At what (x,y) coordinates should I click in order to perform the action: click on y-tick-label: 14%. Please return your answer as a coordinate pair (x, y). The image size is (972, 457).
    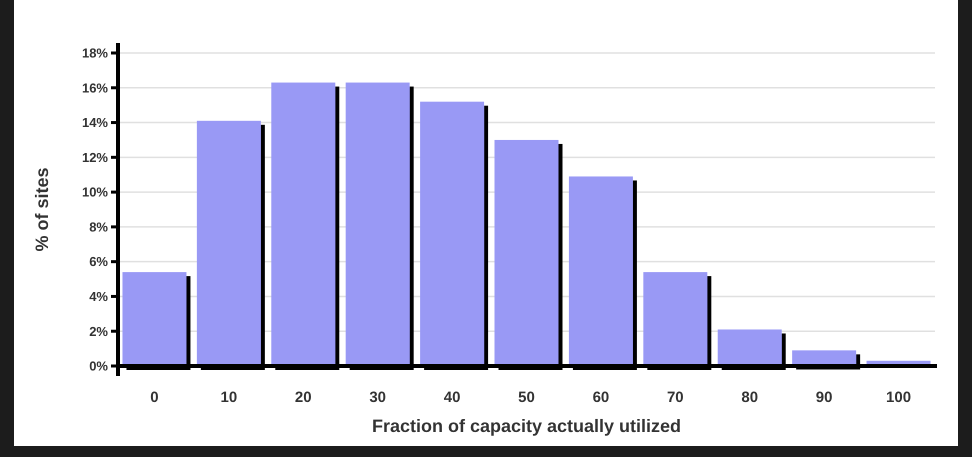
    Looking at the image, I should click on (95, 122).